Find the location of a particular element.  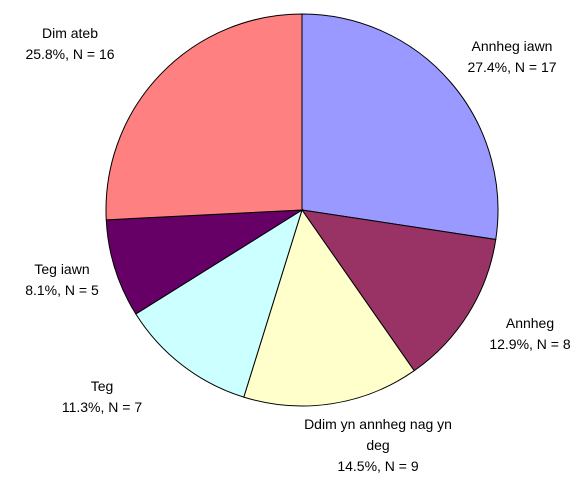

slice-label: Ddim yn annheg nag yn deg 14.5%, N = 9 is located at coordinates (378, 445).